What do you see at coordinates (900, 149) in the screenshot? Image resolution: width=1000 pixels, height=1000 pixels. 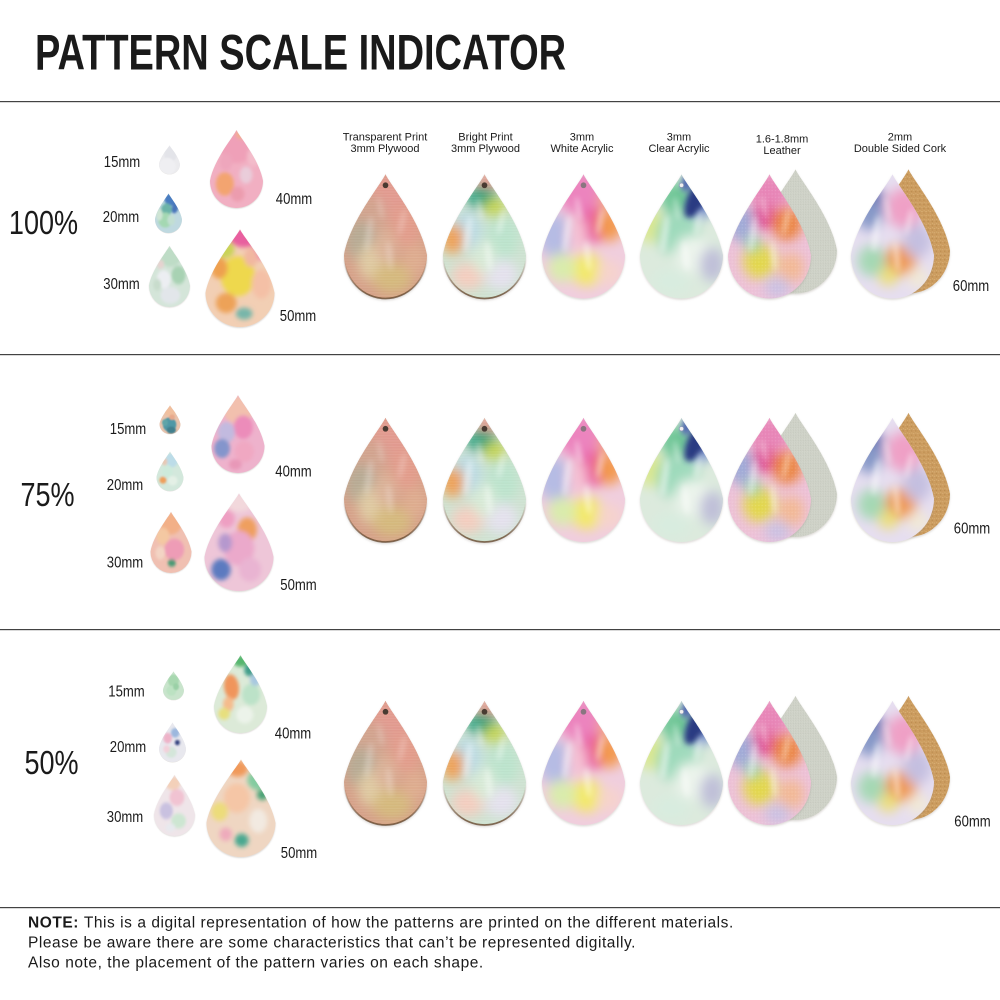 I see `svg-text: Double Sided Cork` at bounding box center [900, 149].